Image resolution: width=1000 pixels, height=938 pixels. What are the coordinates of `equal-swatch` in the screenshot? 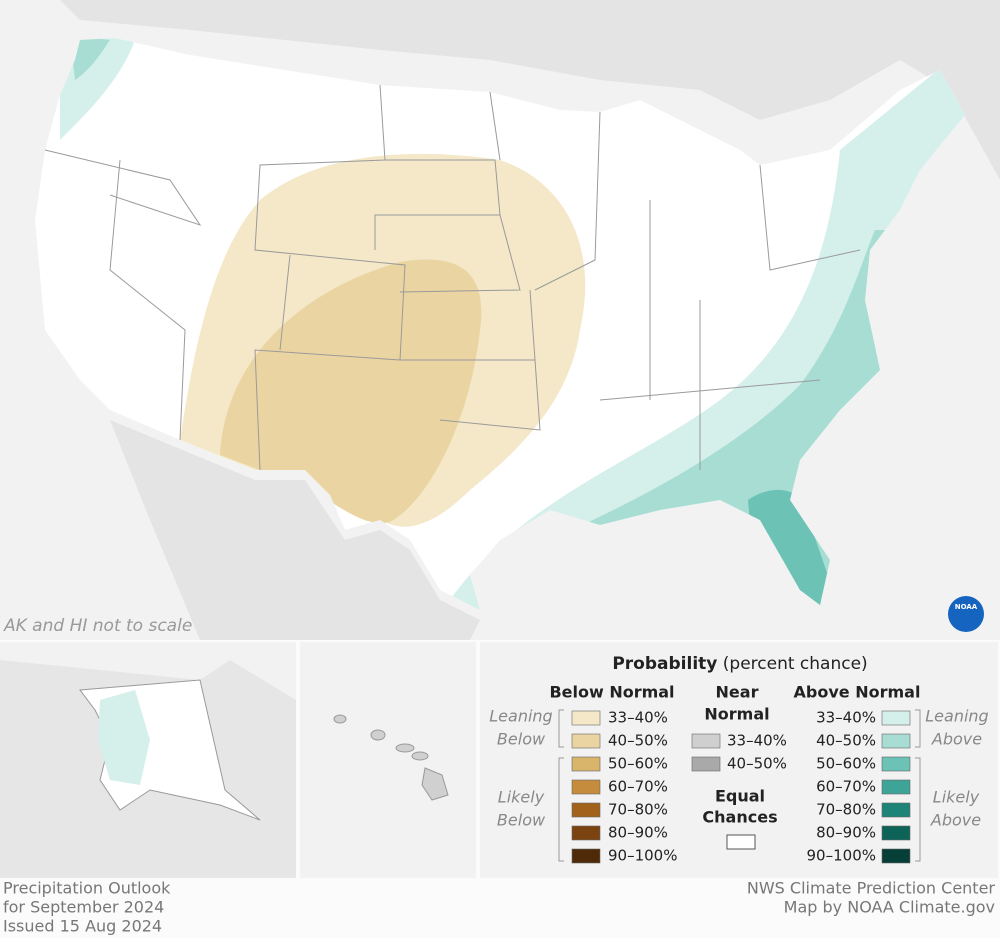 It's located at (741, 842).